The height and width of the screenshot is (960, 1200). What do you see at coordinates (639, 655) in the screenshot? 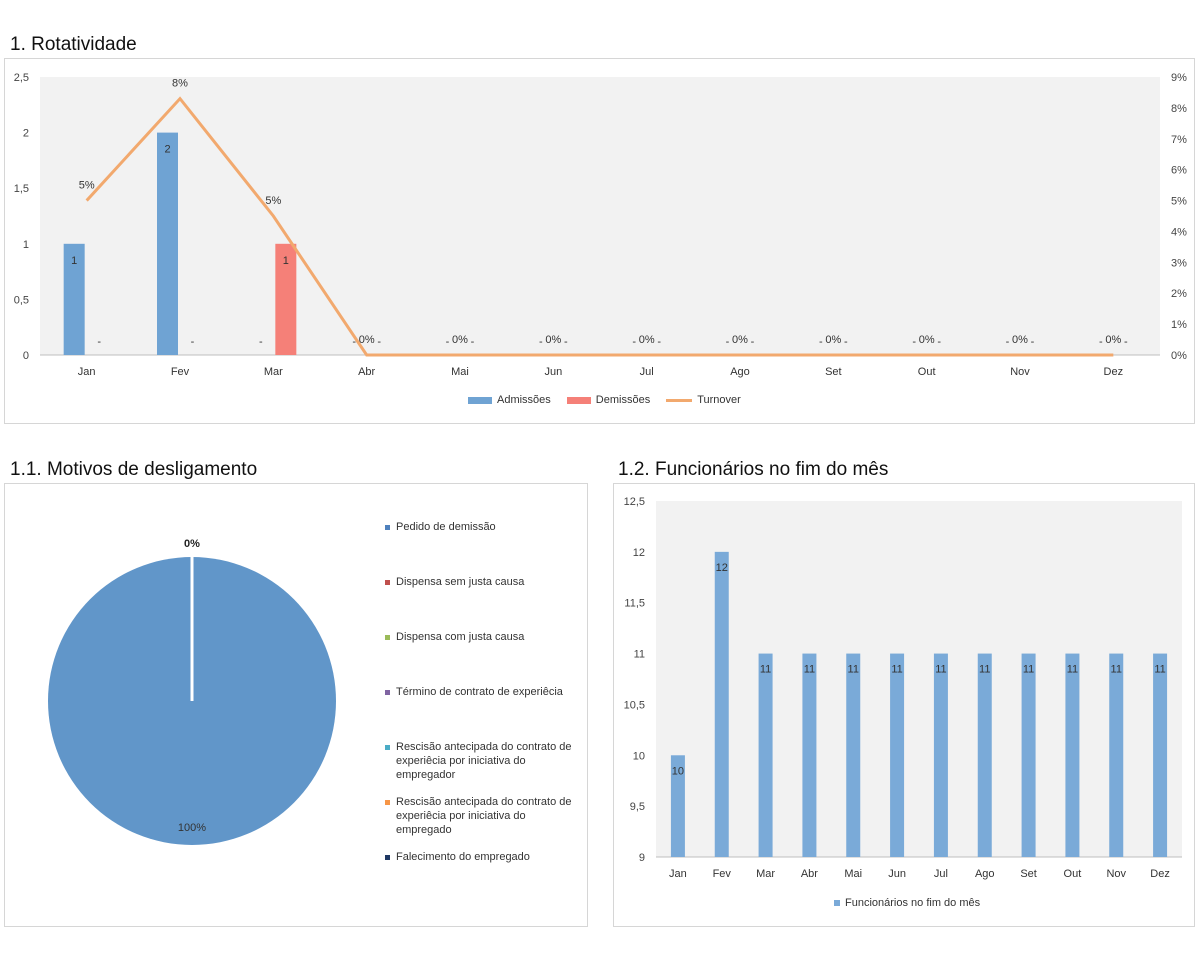
I see `y-tick-label: 11` at bounding box center [639, 655].